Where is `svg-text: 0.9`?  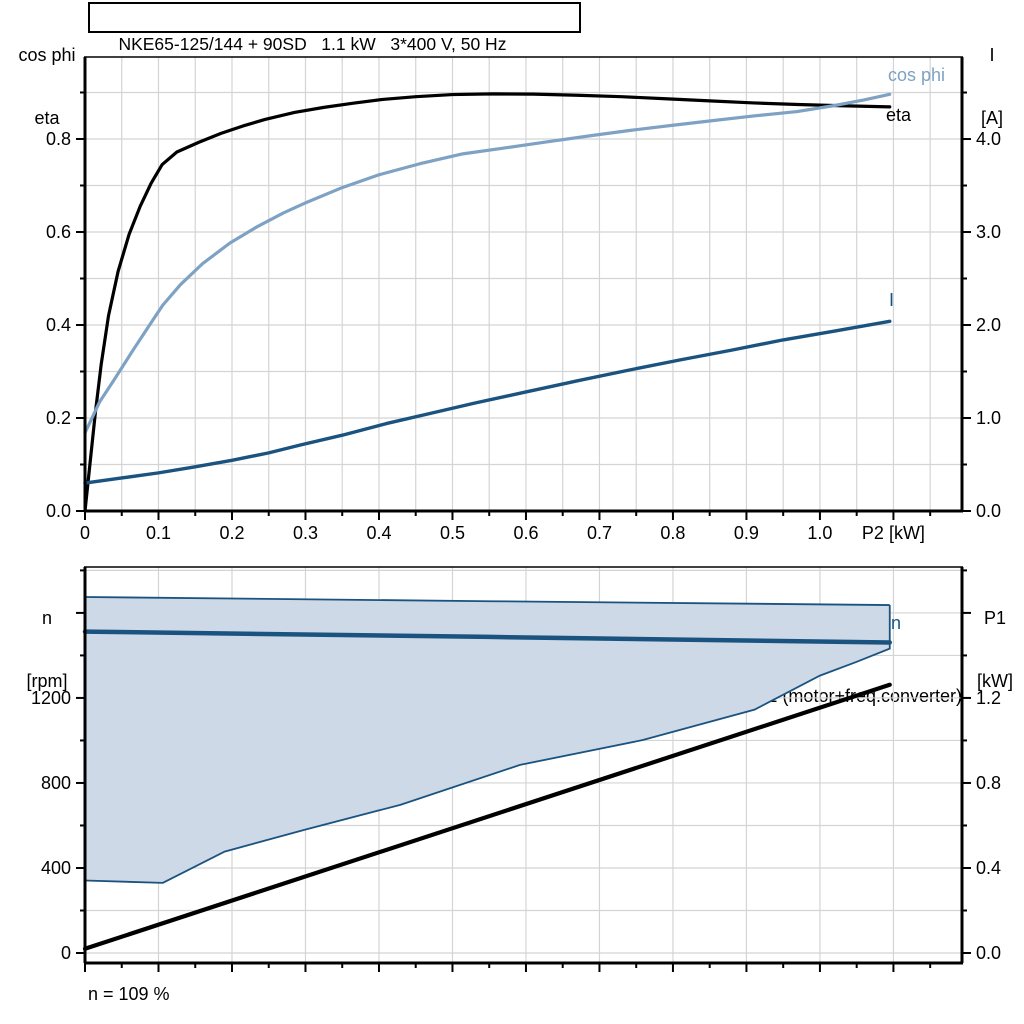 svg-text: 0.9 is located at coordinates (746, 533).